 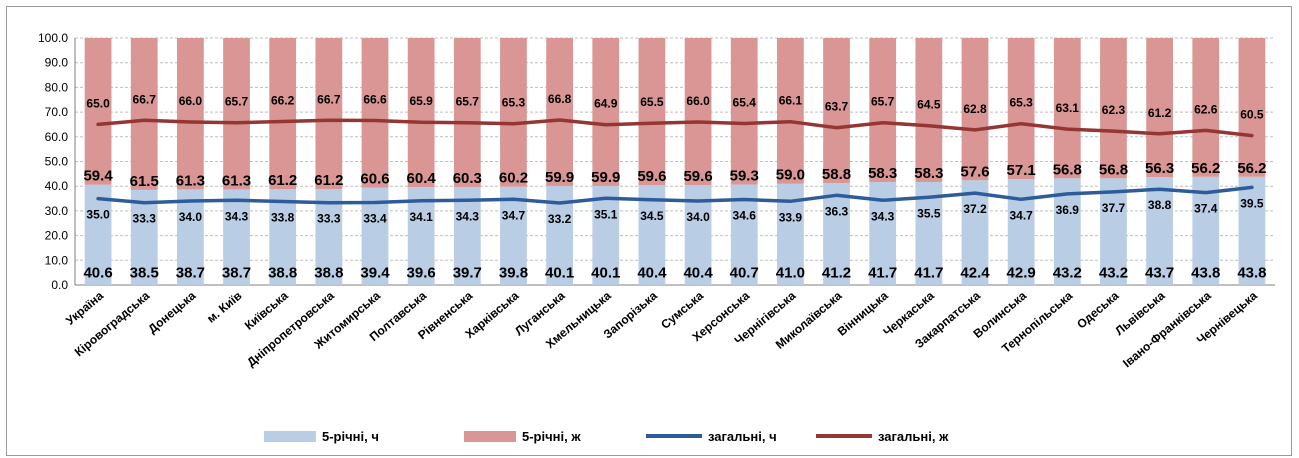 What do you see at coordinates (350, 436) in the screenshot?
I see `legend-label: 5-річні, ч` at bounding box center [350, 436].